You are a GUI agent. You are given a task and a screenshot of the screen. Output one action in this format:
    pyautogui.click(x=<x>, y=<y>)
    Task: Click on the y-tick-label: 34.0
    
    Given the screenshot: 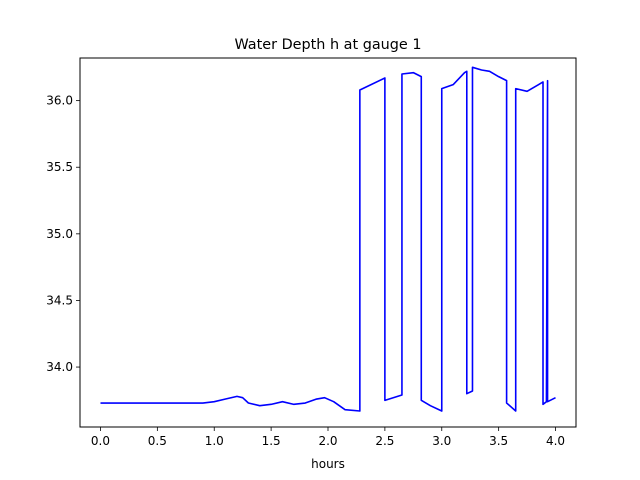 What is the action you would take?
    pyautogui.click(x=59, y=367)
    